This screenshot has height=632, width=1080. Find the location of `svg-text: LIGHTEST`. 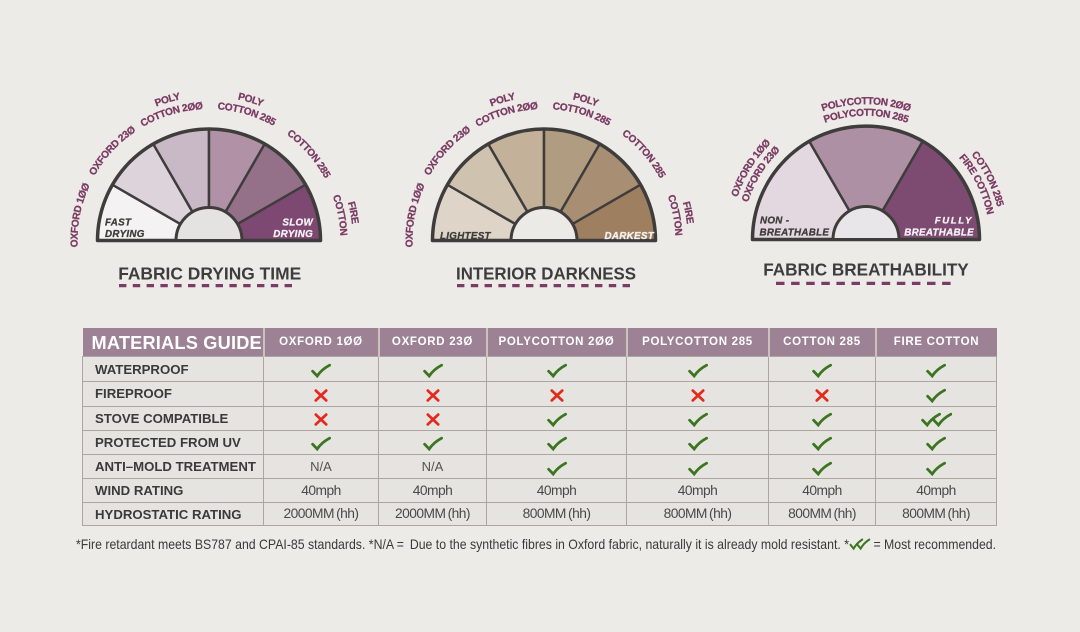

svg-text: LIGHTEST is located at coordinates (466, 236).